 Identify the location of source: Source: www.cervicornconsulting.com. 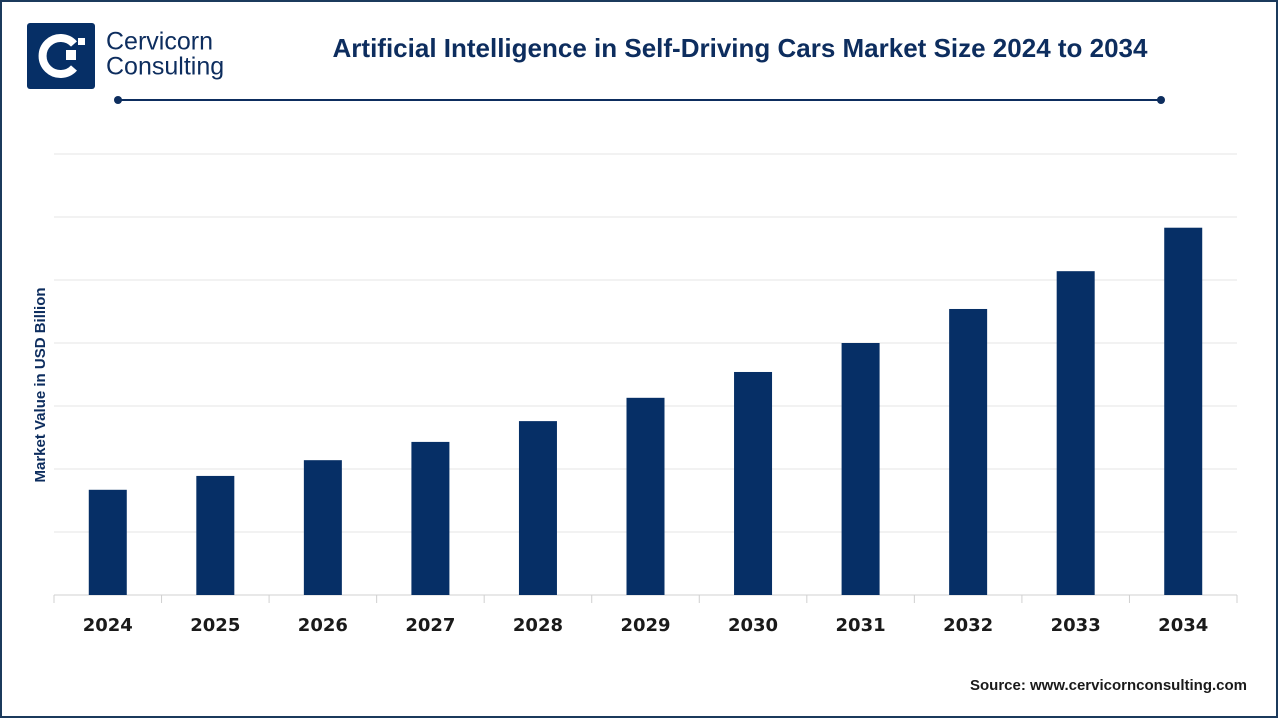
(1108, 685).